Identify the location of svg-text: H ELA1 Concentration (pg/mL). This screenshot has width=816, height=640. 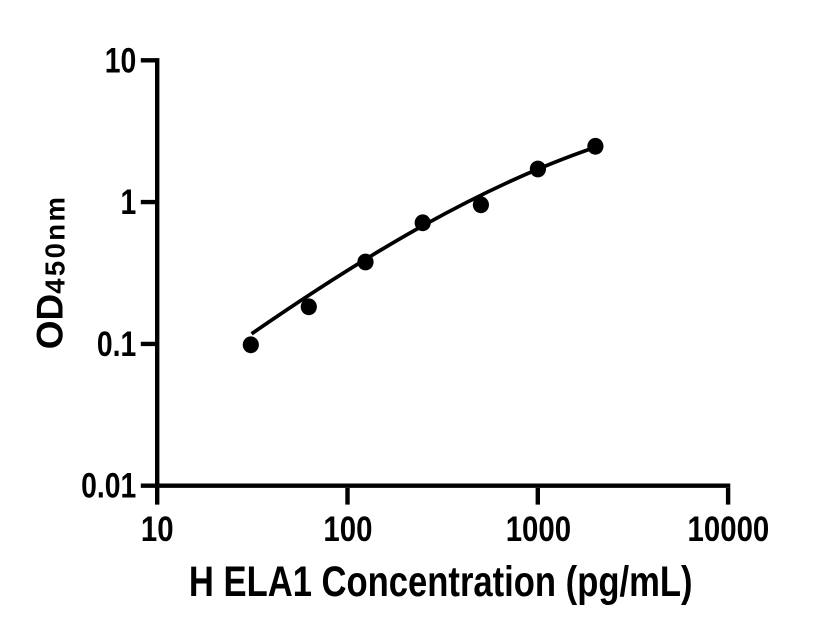
(441, 581).